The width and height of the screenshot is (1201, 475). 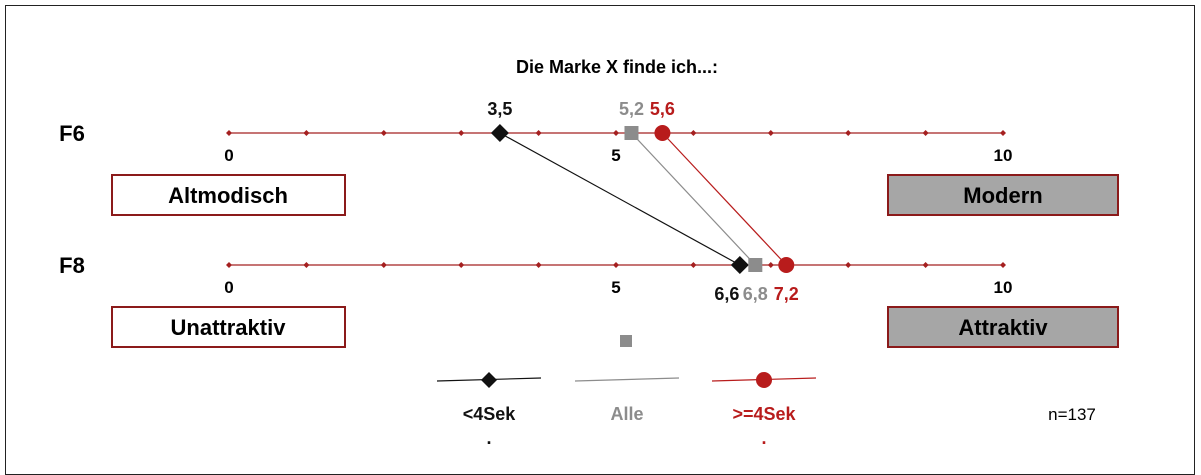 What do you see at coordinates (786, 294) in the screenshot?
I see `value-label-gte4sek-f8: 7,2` at bounding box center [786, 294].